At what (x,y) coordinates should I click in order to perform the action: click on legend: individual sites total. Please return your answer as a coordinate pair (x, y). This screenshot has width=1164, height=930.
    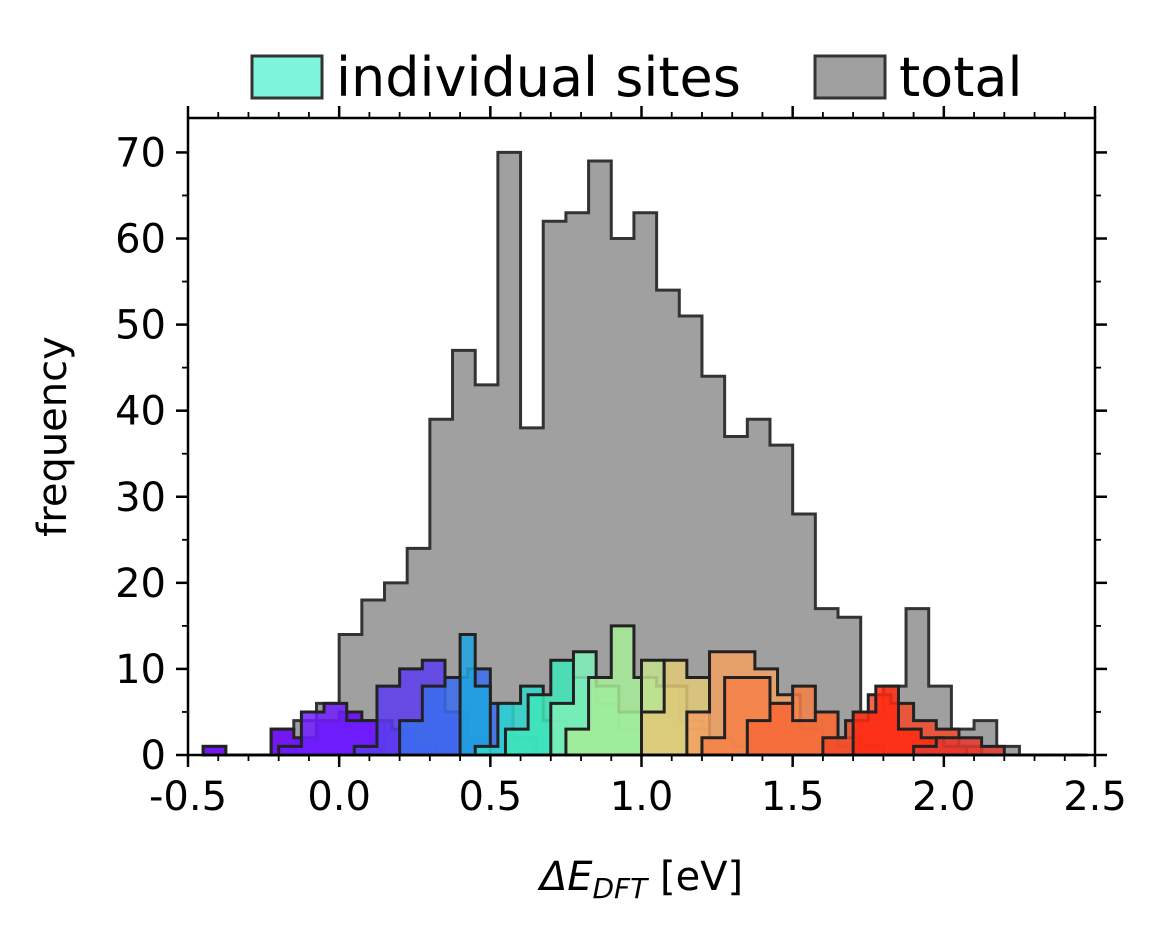
    Looking at the image, I should click on (636, 77).